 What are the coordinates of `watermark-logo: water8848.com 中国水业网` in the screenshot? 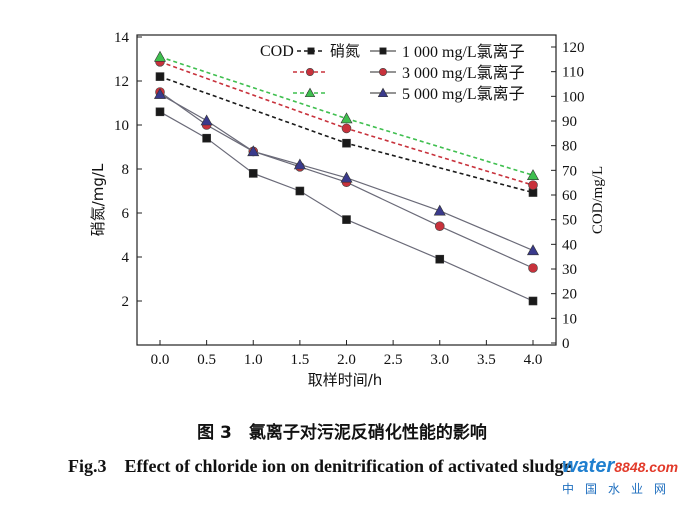 It's located at (622, 476).